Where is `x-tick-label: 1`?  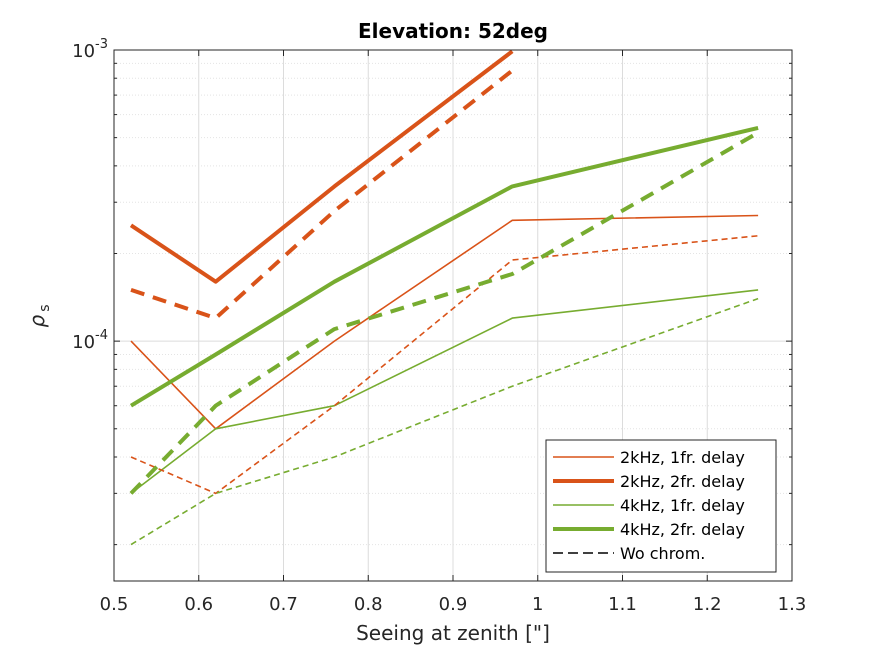
x-tick-label: 1 is located at coordinates (537, 604).